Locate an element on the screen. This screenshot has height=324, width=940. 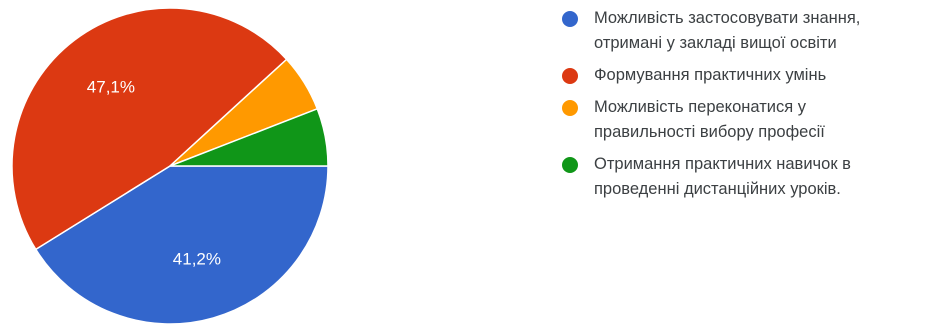
legend-item-1: Формування практичних умінь is located at coordinates (747, 75).